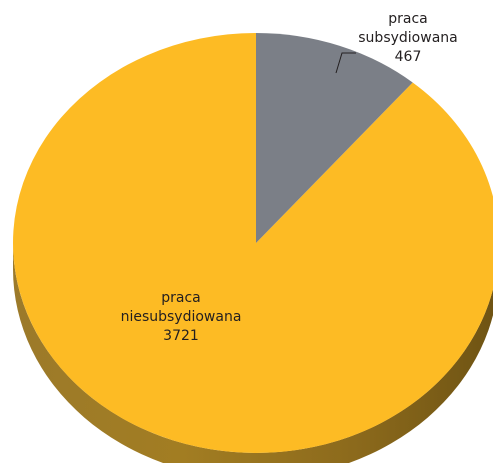 The width and height of the screenshot is (493, 463). I want to click on label-subsydiowana: praca subsydiowana 467, so click(407, 38).